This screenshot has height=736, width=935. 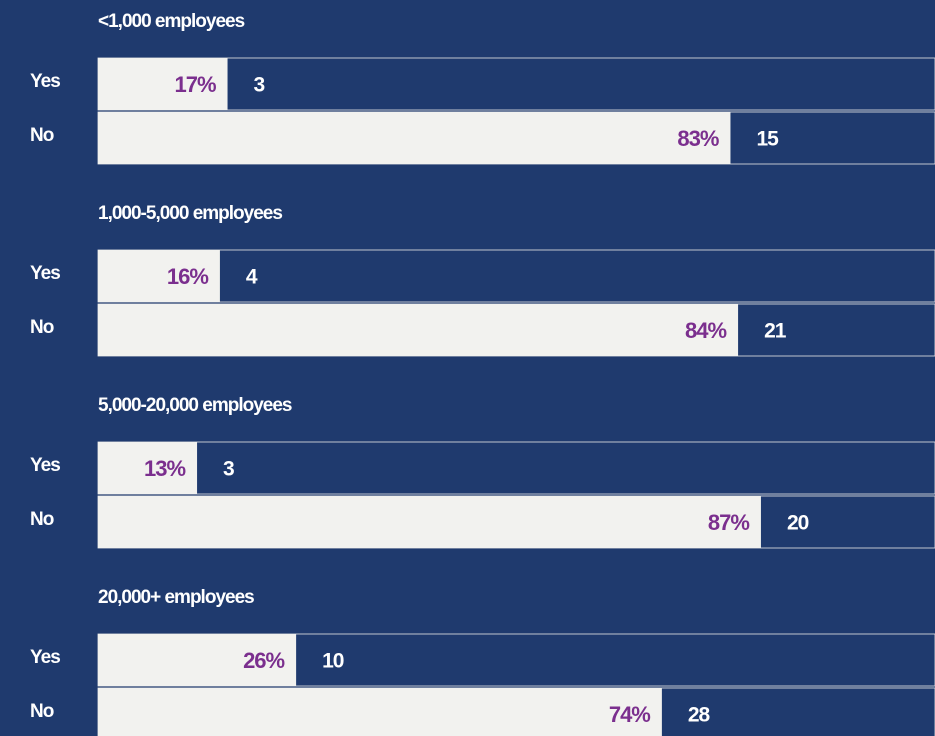 What do you see at coordinates (705, 330) in the screenshot?
I see `value-label: 84%` at bounding box center [705, 330].